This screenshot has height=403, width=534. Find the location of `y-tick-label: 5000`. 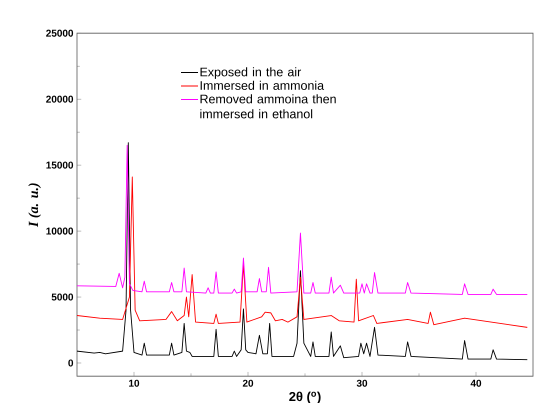

y-tick-label: 5000 is located at coordinates (63, 297).